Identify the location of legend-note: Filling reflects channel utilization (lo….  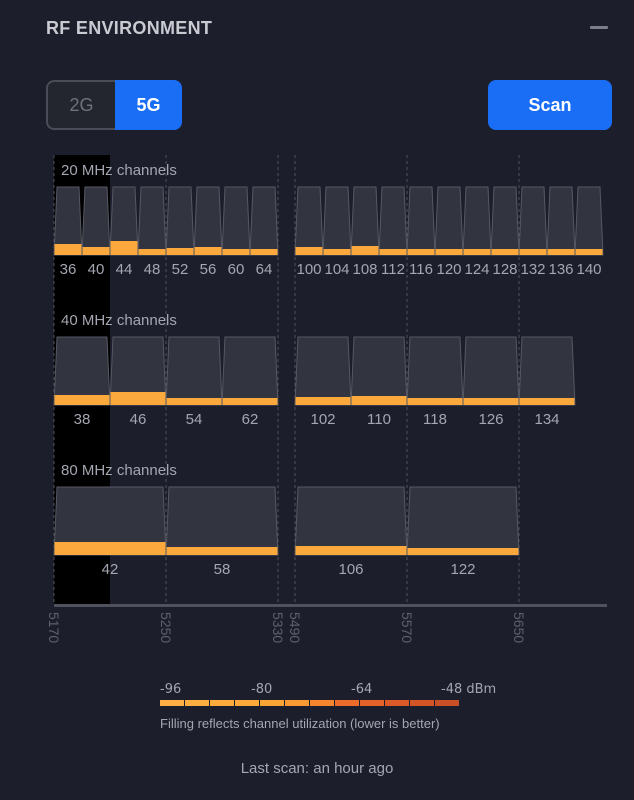
(300, 723).